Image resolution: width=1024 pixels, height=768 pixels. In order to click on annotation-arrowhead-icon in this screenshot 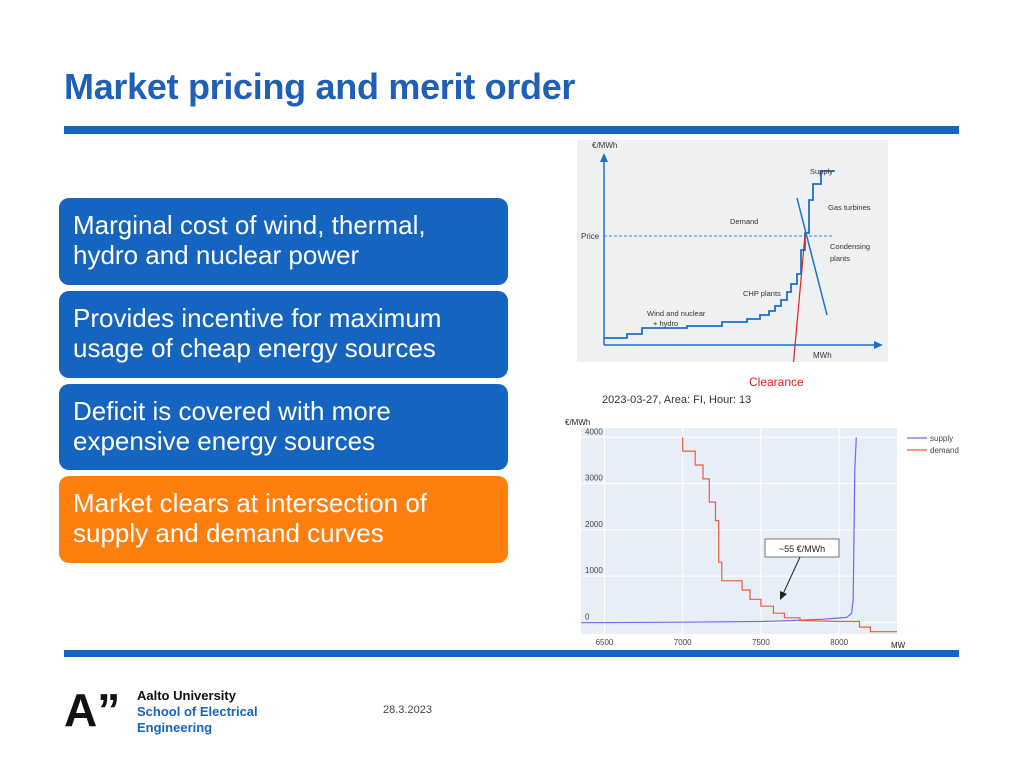, I will do `click(783, 595)`.